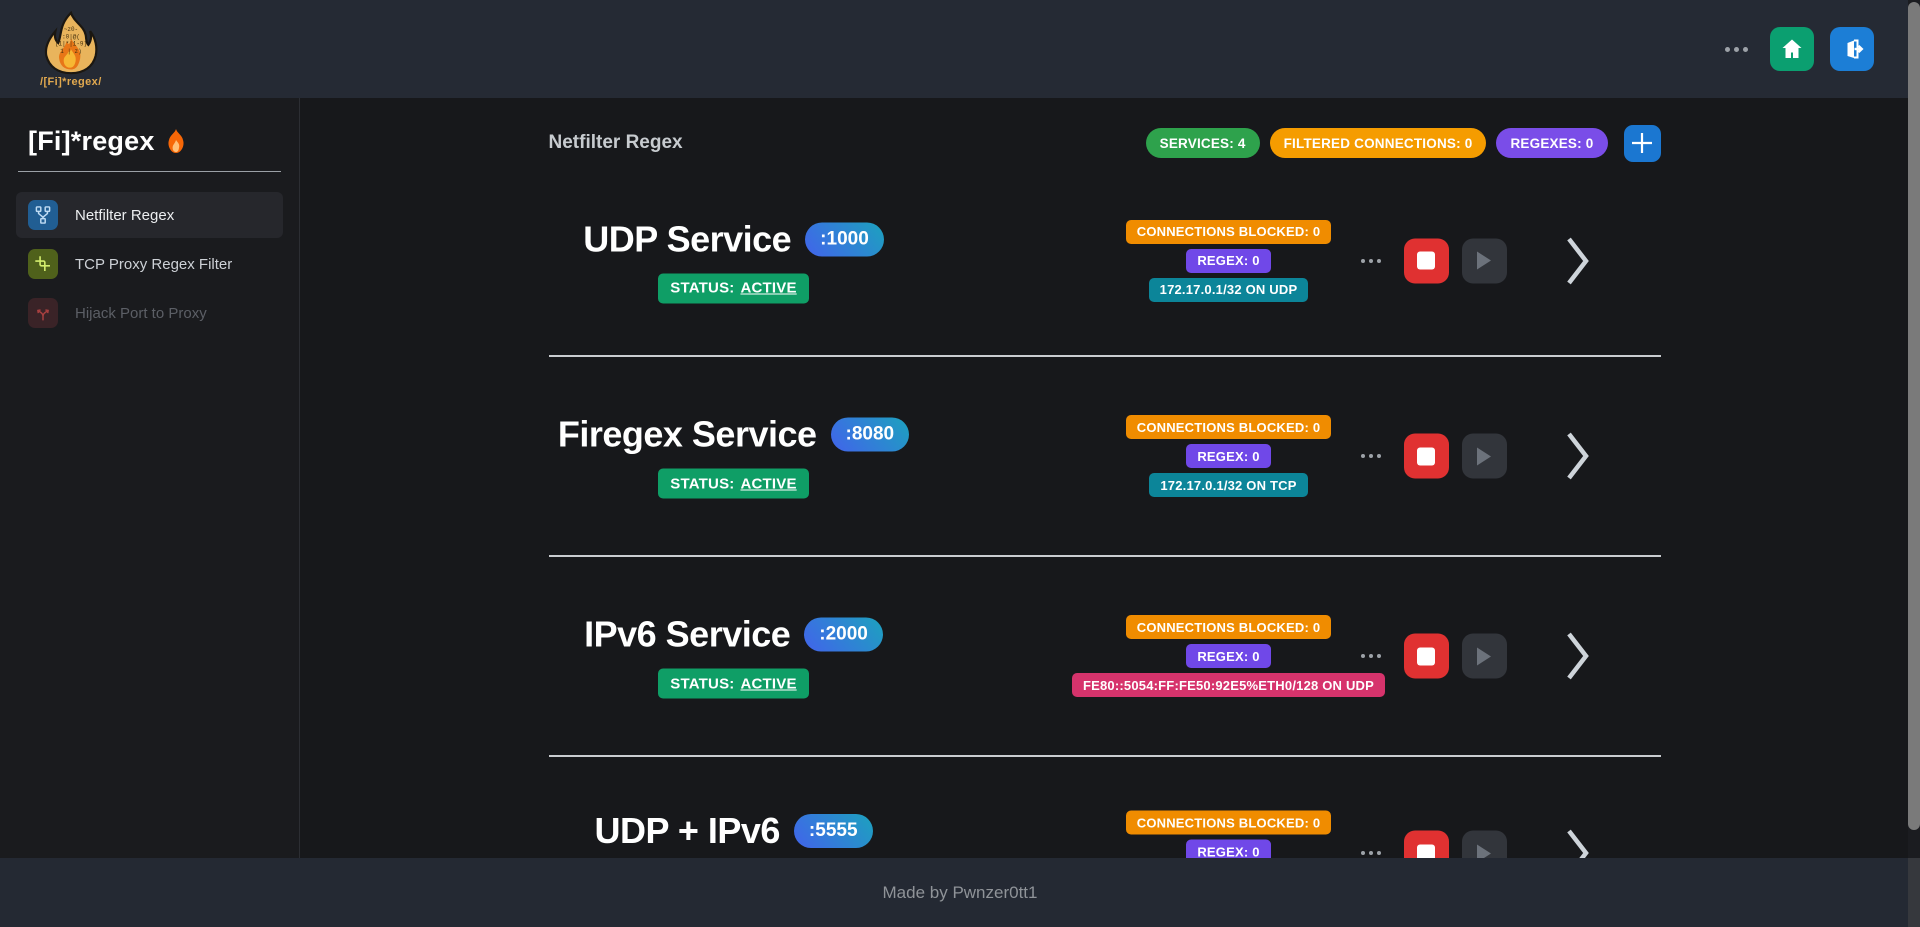  I want to click on svg-text: (1|*|1-9), so click(71, 43).